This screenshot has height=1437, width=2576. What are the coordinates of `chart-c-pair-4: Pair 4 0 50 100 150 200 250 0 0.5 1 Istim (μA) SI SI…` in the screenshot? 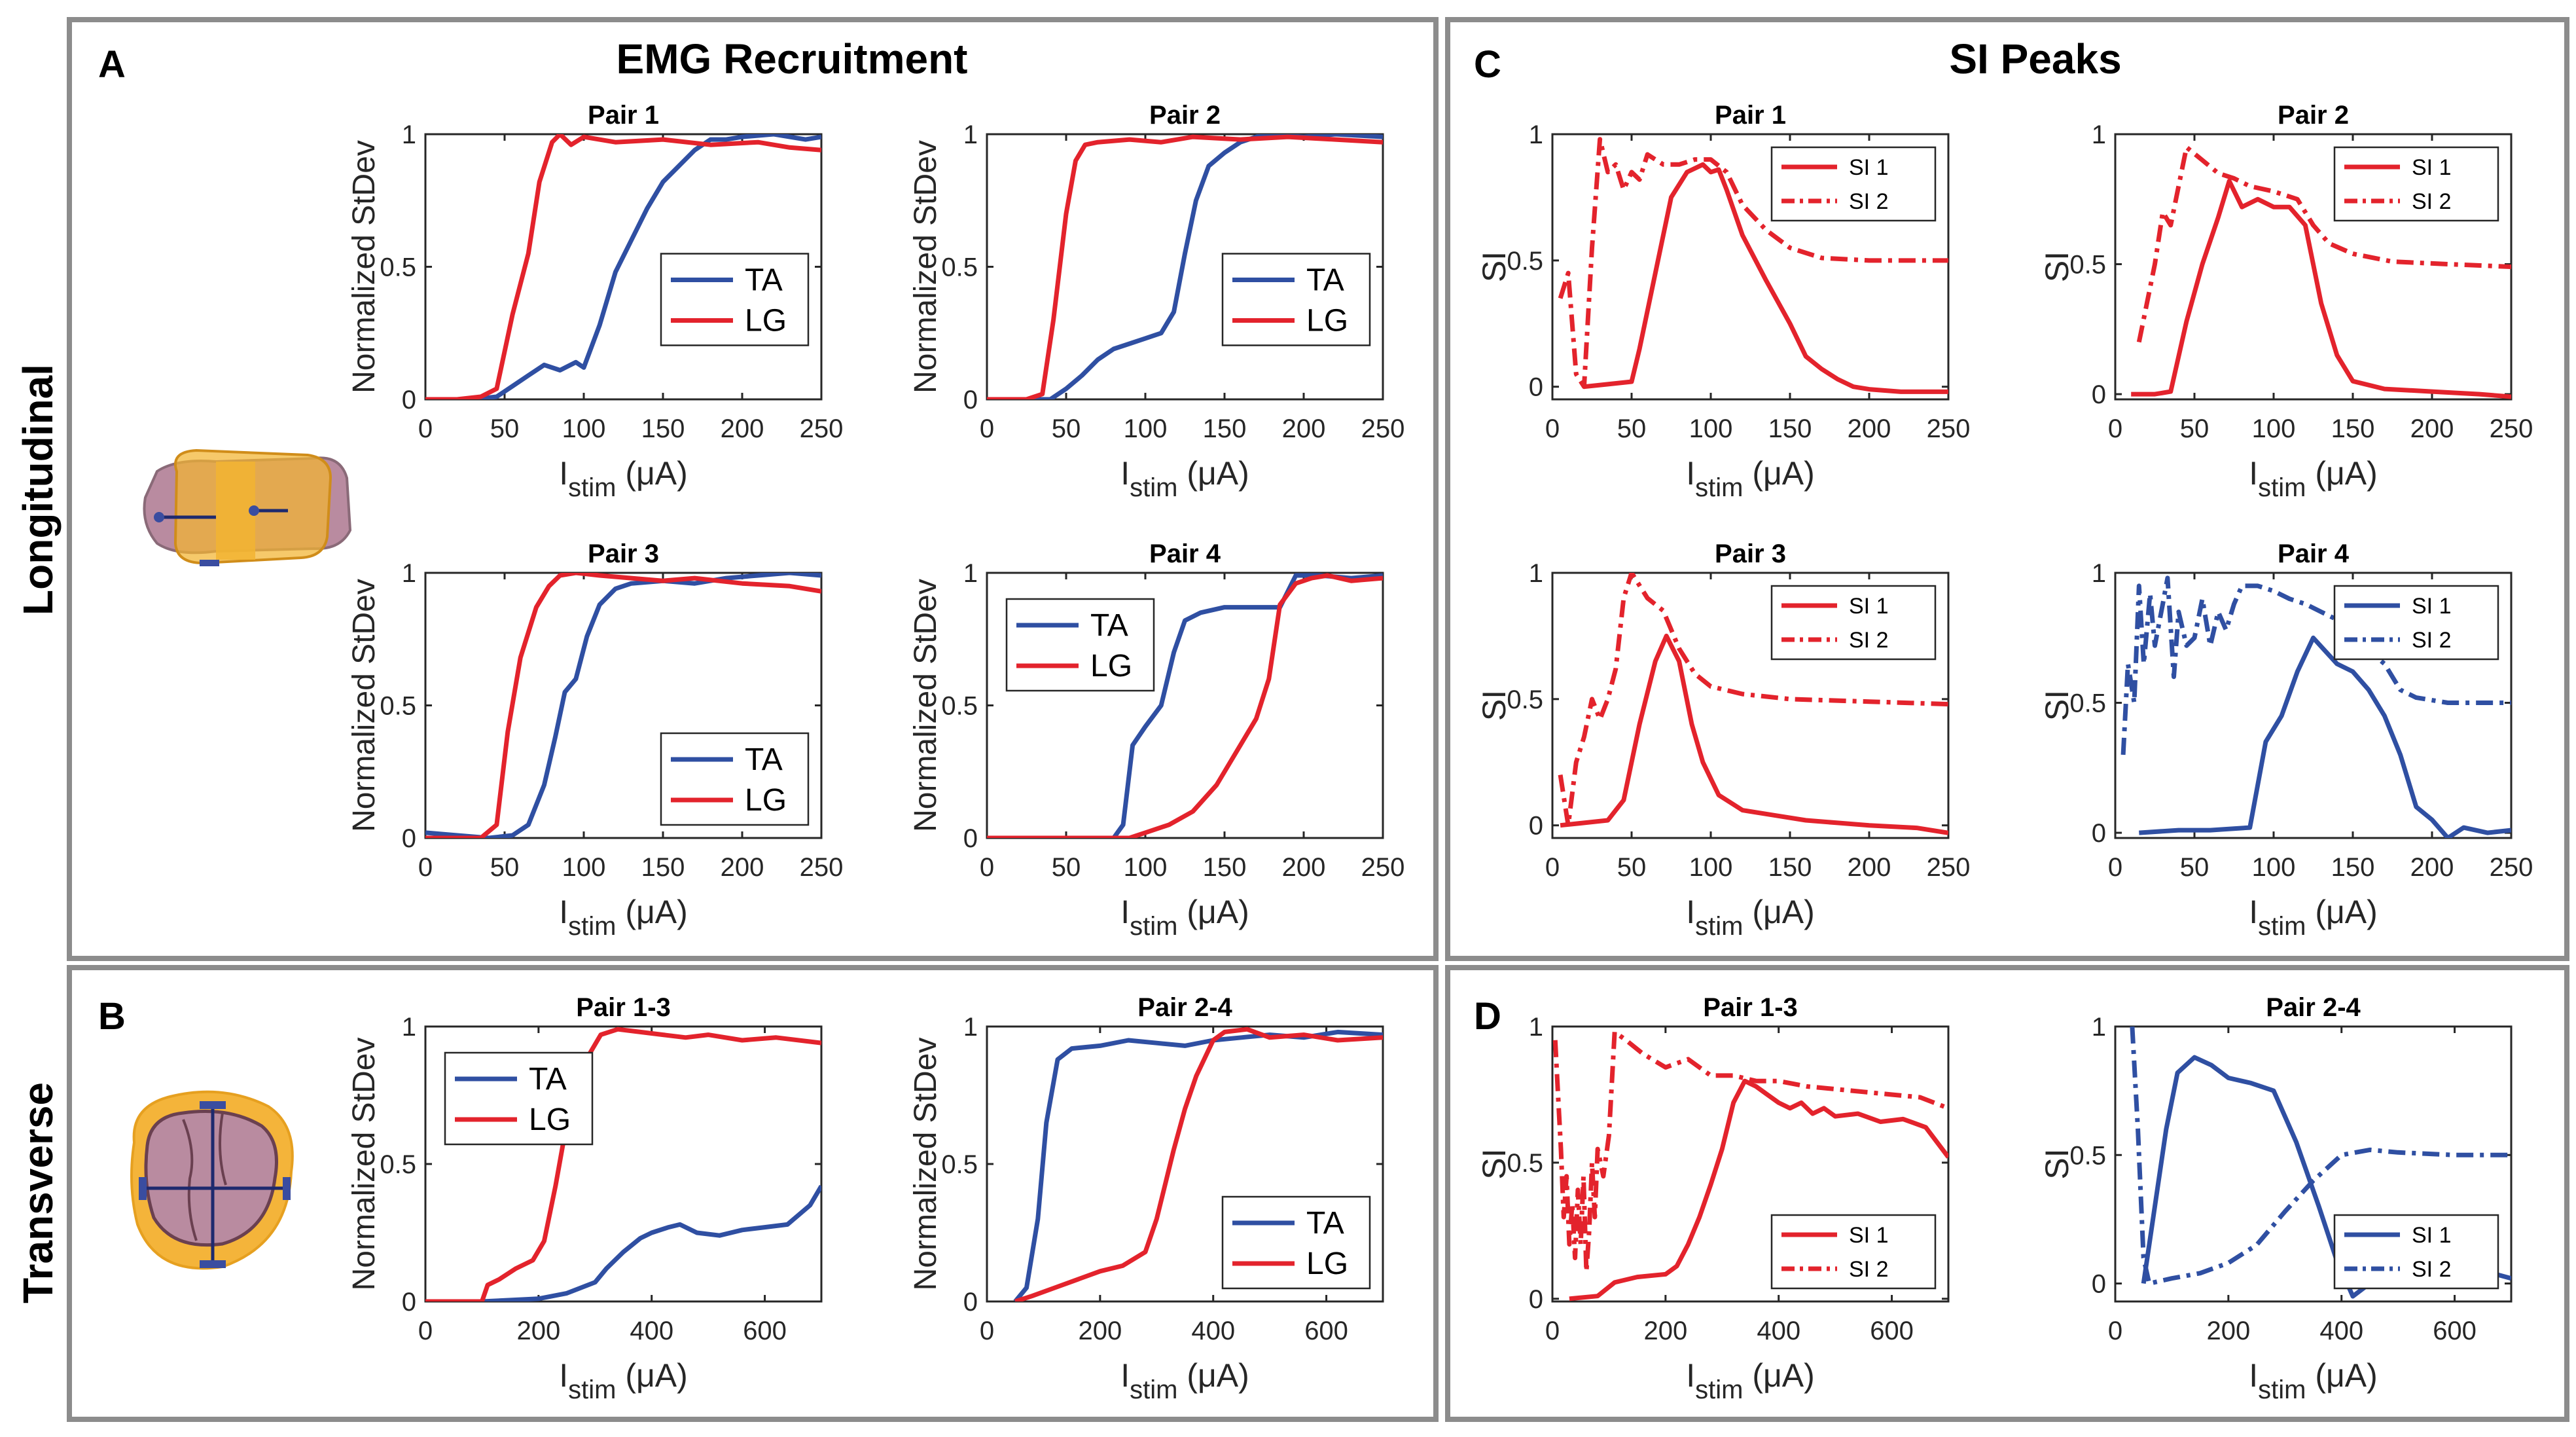 It's located at (2286, 740).